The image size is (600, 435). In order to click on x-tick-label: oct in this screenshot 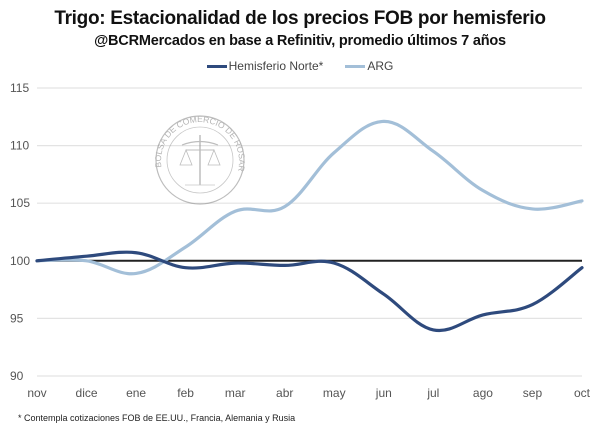, I will do `click(582, 393)`.